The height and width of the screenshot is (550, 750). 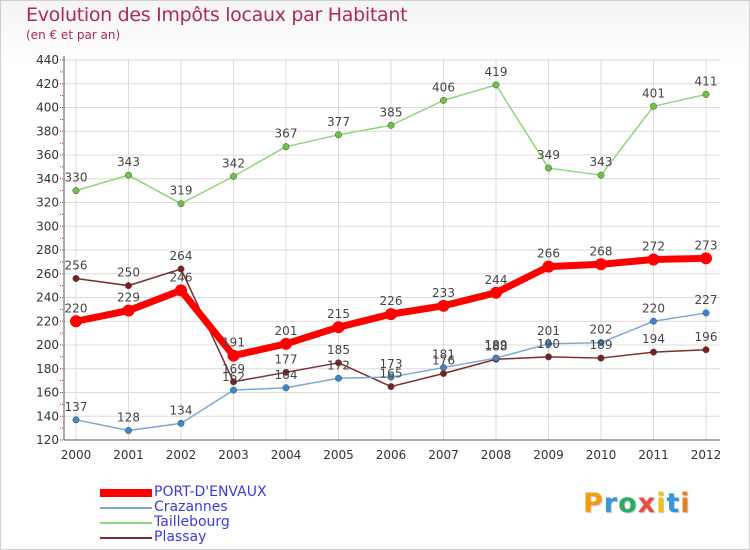 What do you see at coordinates (192, 522) in the screenshot?
I see `legend-label: Taillebourg` at bounding box center [192, 522].